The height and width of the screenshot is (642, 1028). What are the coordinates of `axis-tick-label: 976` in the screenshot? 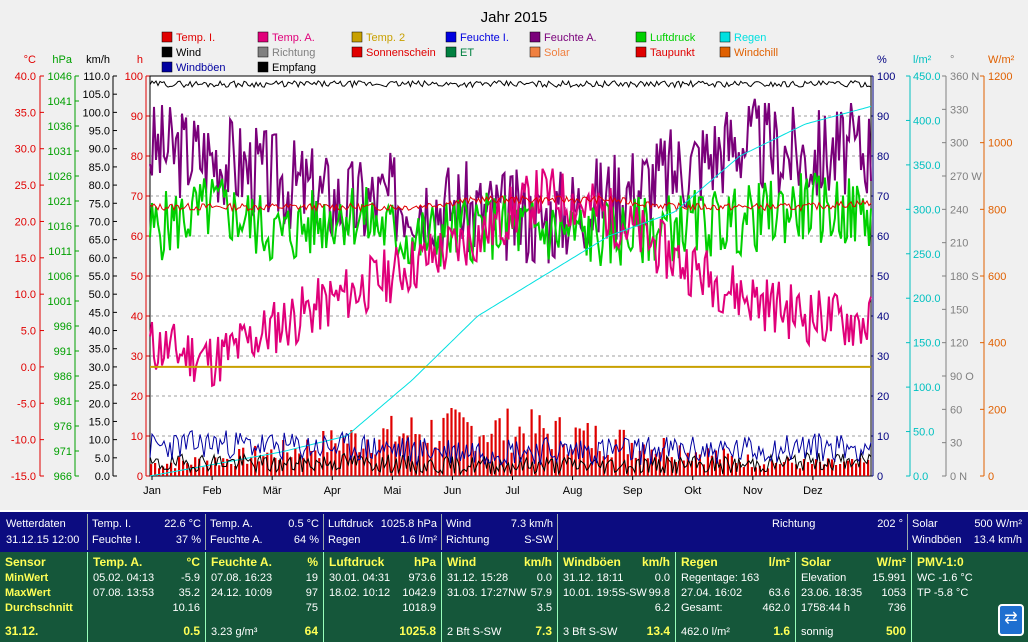 It's located at (63, 427).